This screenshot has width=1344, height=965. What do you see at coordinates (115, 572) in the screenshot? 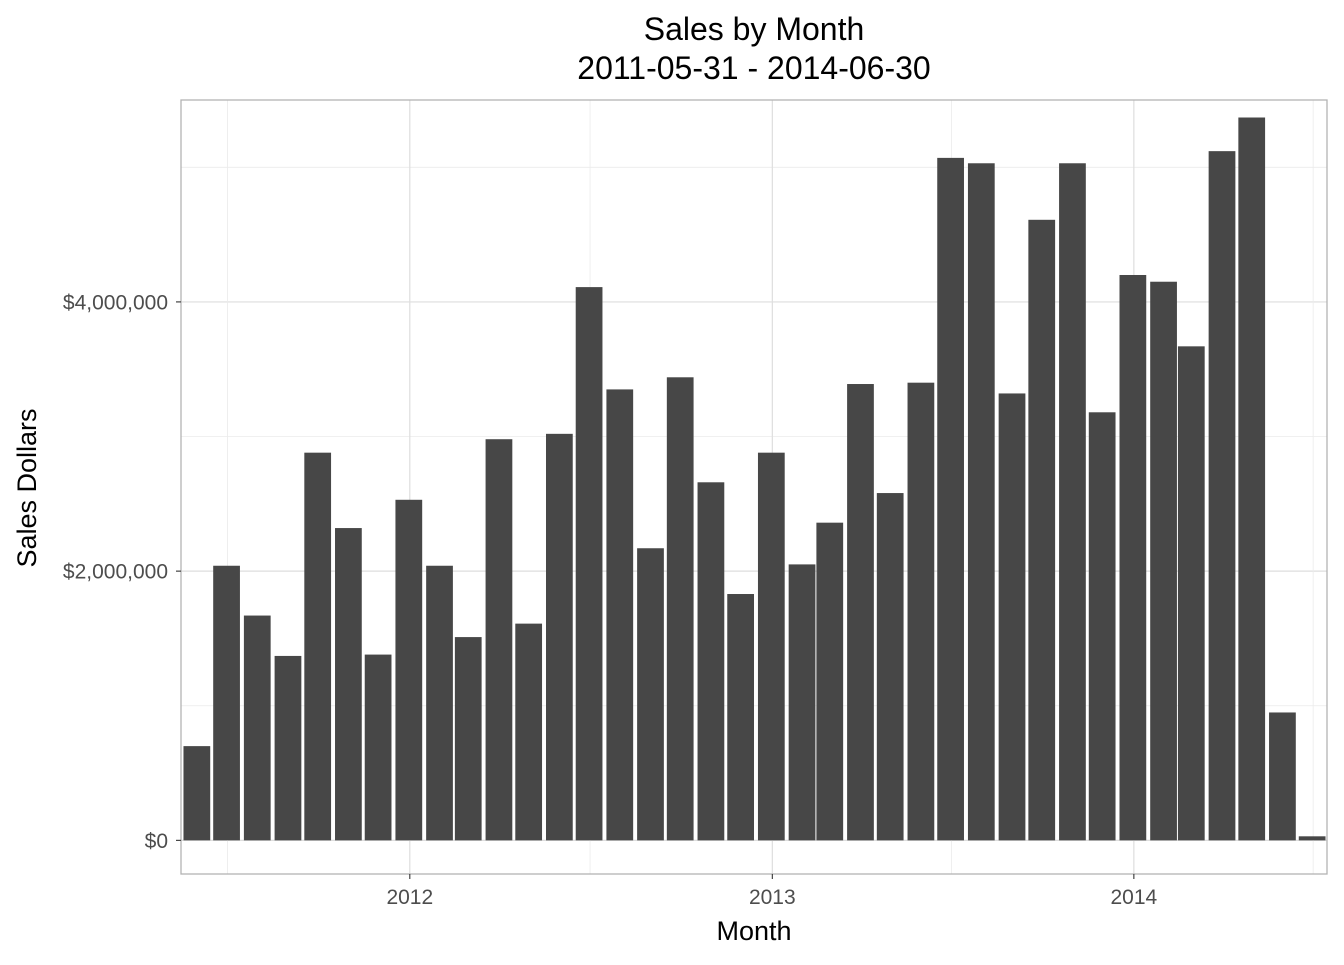
I see `y-tick-label: $2,000,000` at bounding box center [115, 572].